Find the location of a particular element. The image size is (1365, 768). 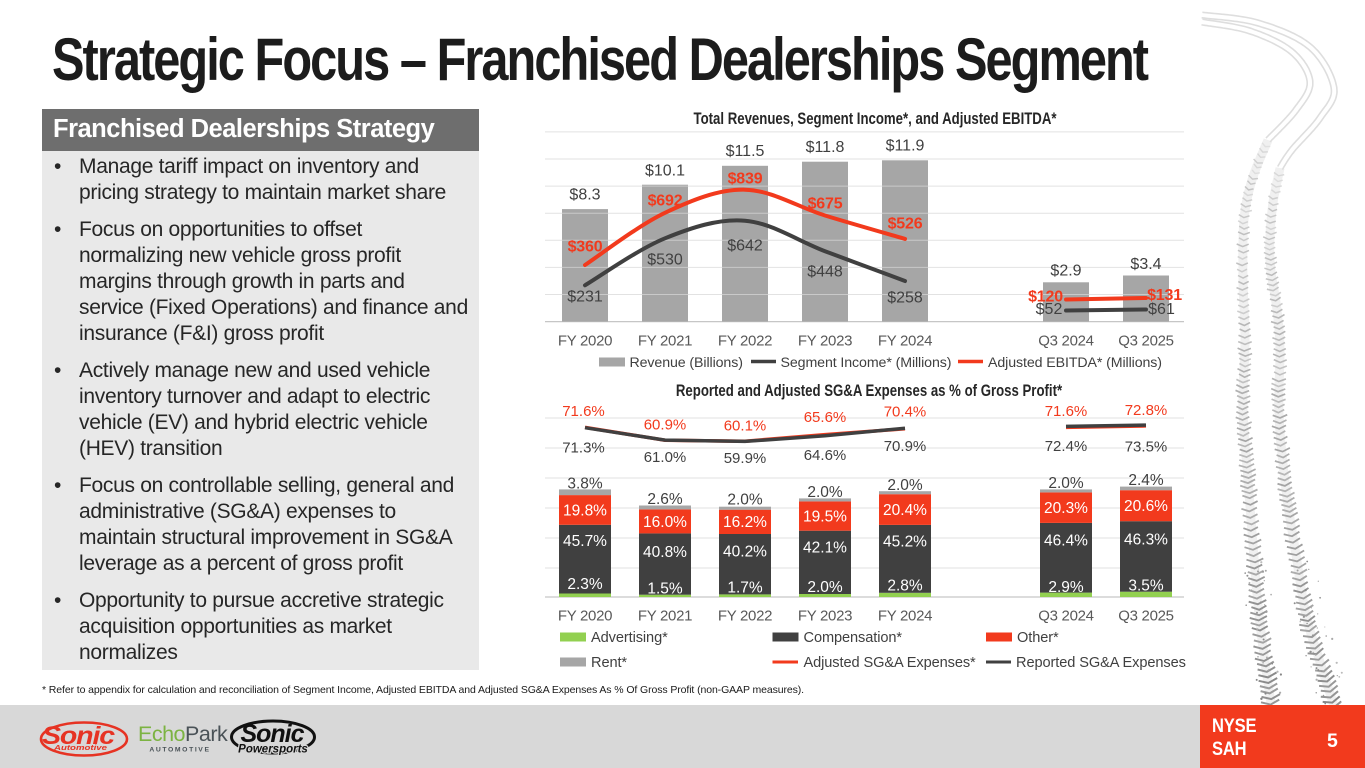

svg-text: 61.0% is located at coordinates (665, 457).